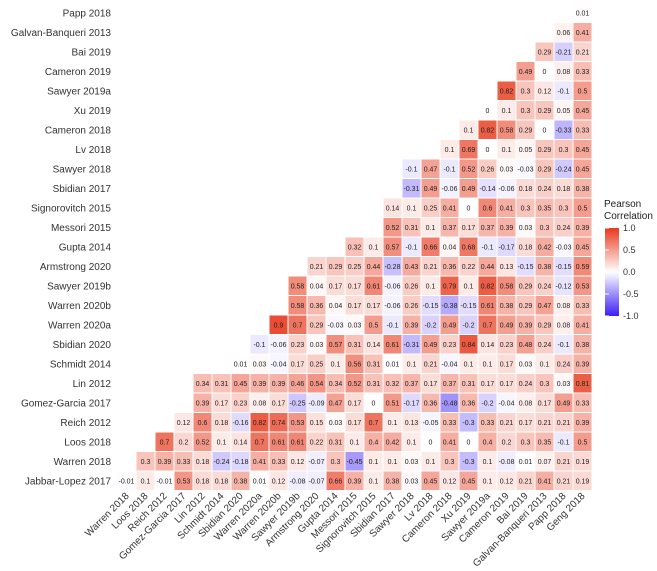  What do you see at coordinates (81, 228) in the screenshot?
I see `y-axis-label: Messori 2015` at bounding box center [81, 228].